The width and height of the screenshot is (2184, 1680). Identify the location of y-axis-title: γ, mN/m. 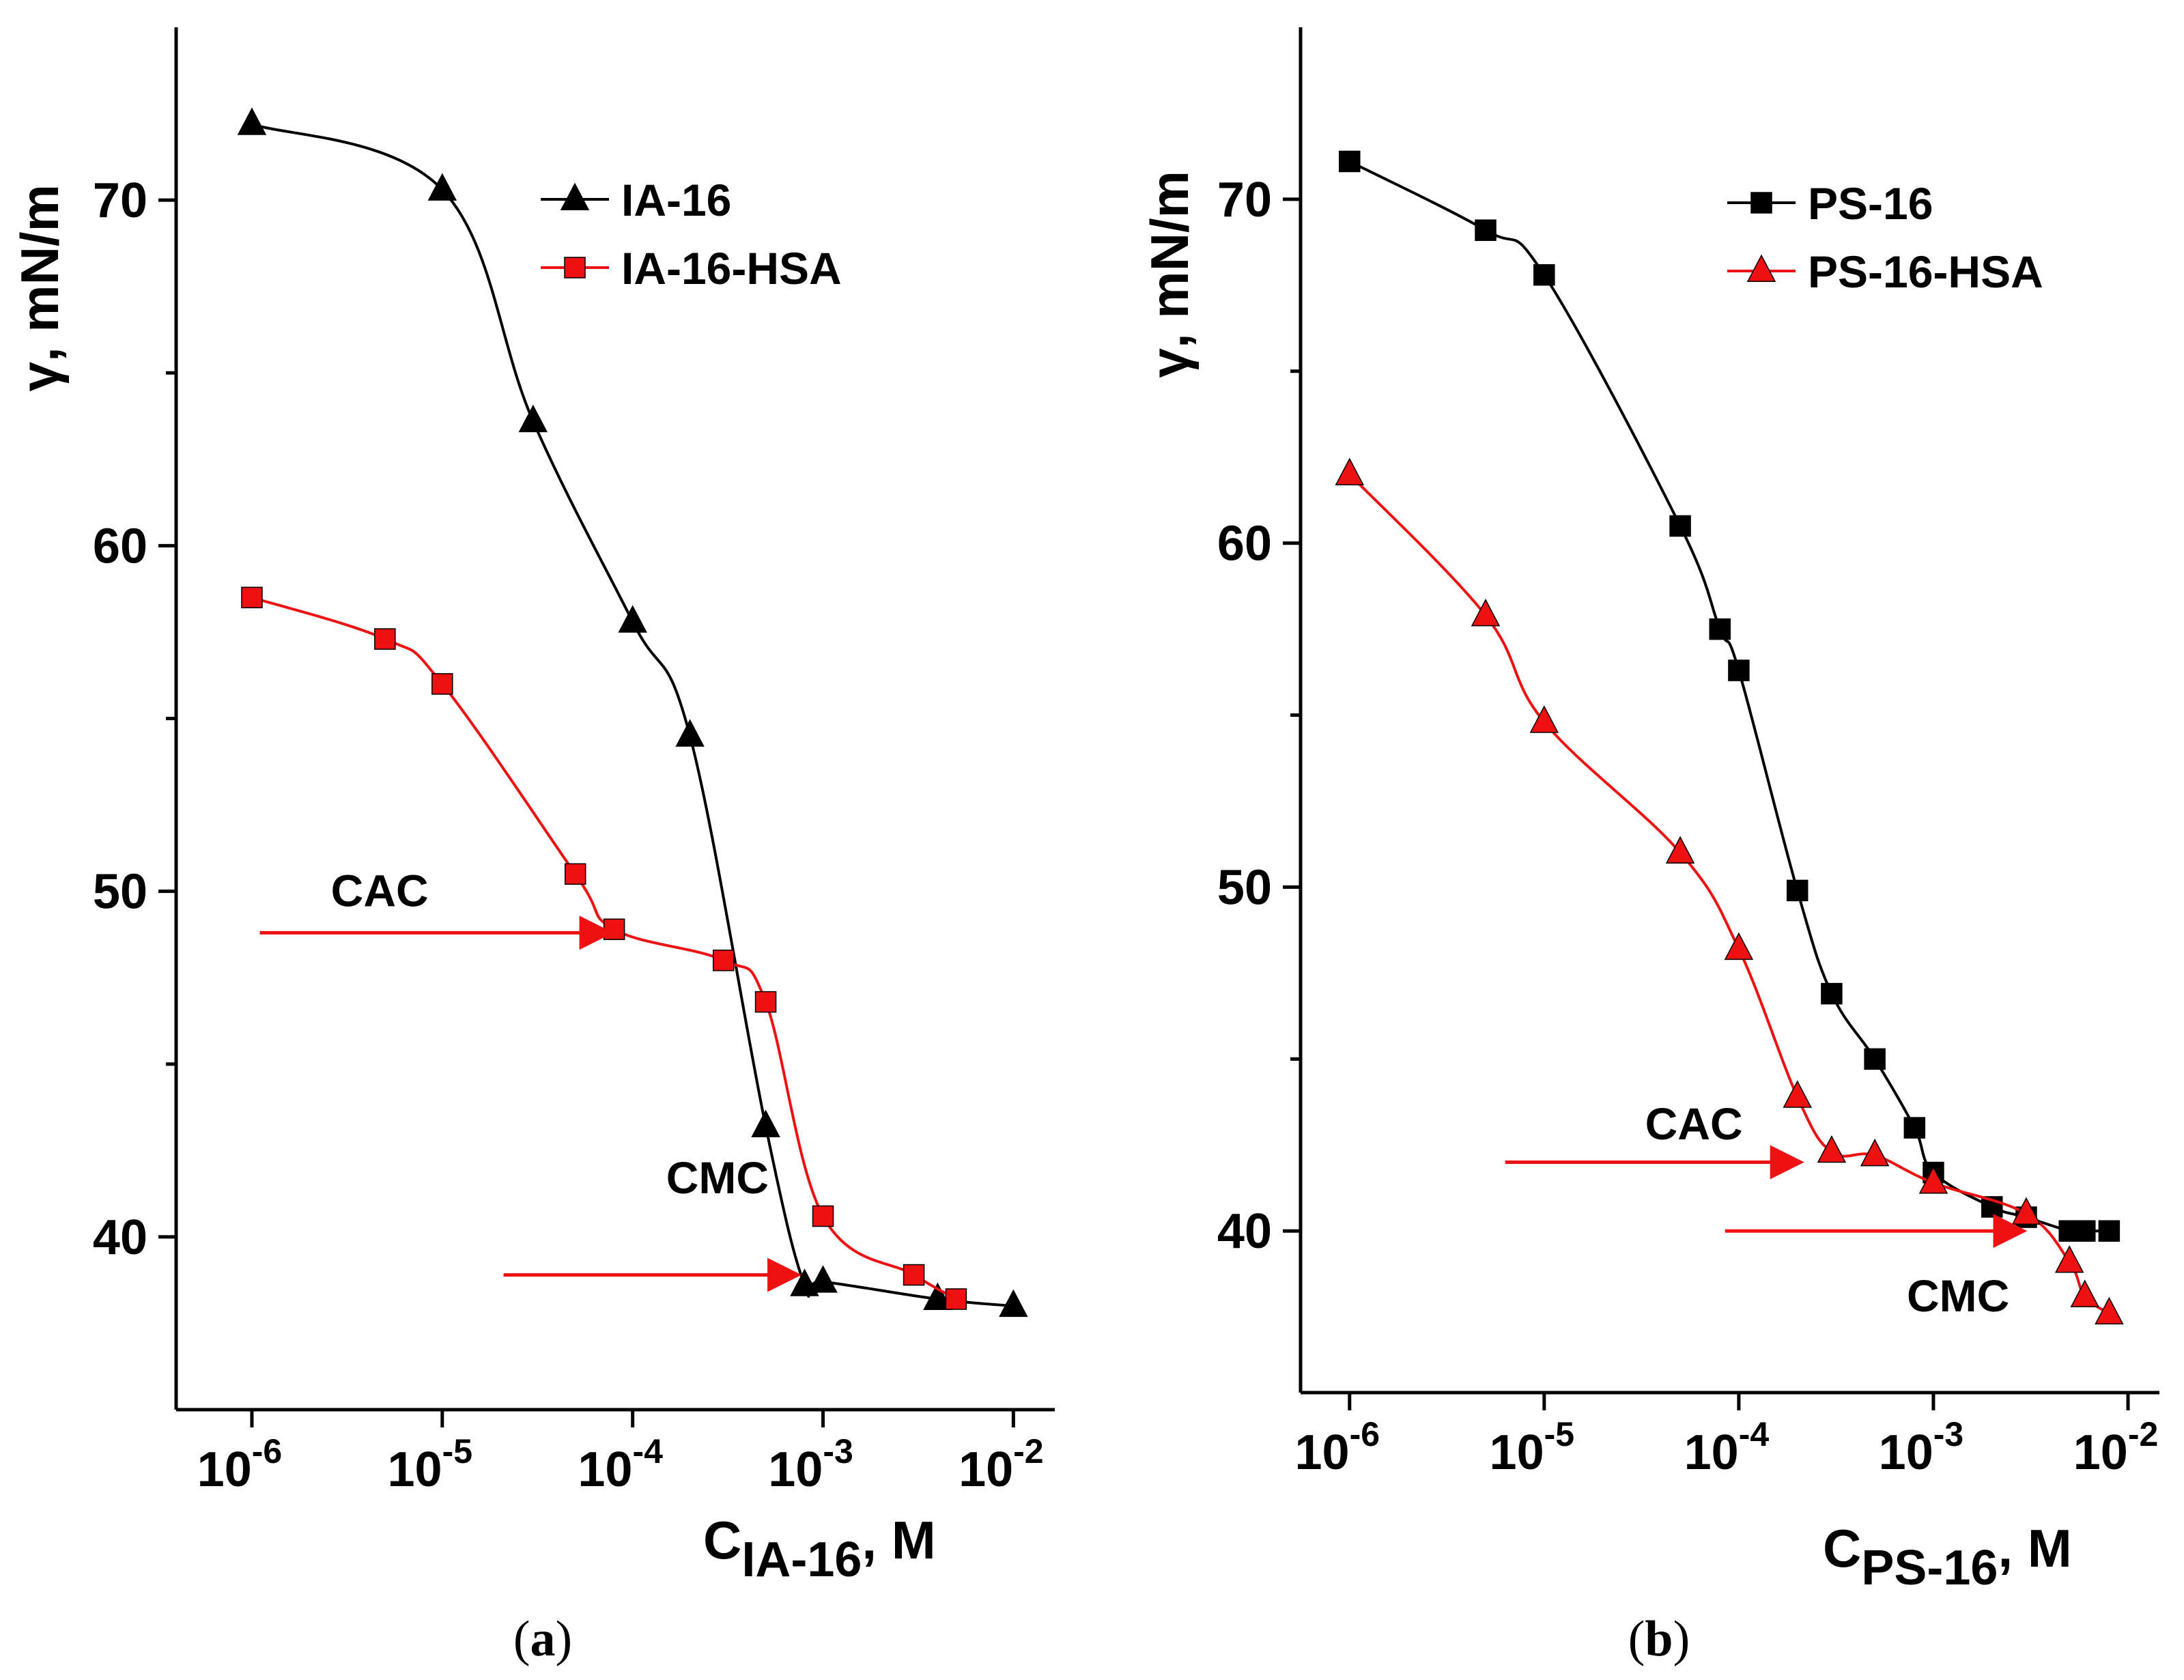
(1169, 274).